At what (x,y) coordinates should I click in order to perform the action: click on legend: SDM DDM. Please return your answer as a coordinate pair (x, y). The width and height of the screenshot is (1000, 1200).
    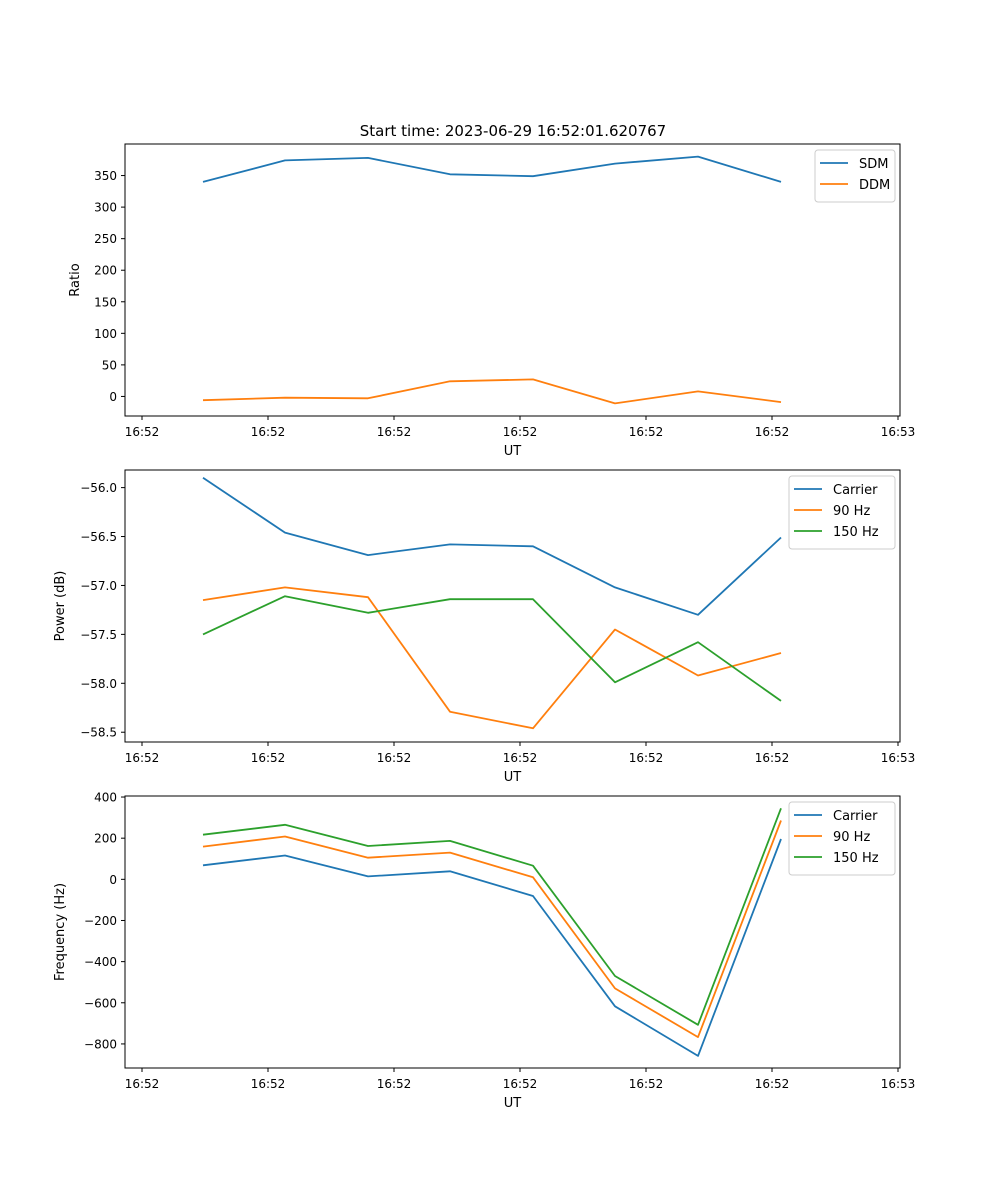
    Looking at the image, I should click on (855, 176).